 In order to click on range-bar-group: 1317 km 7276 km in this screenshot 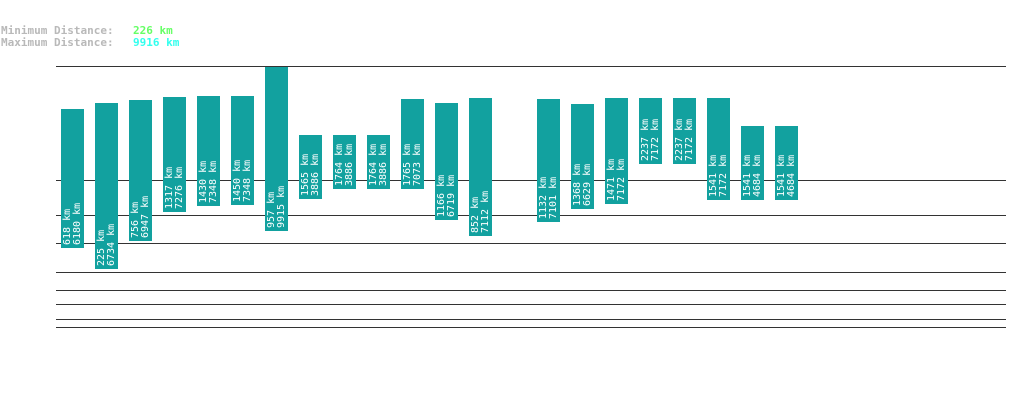, I will do `click(174, 154)`.